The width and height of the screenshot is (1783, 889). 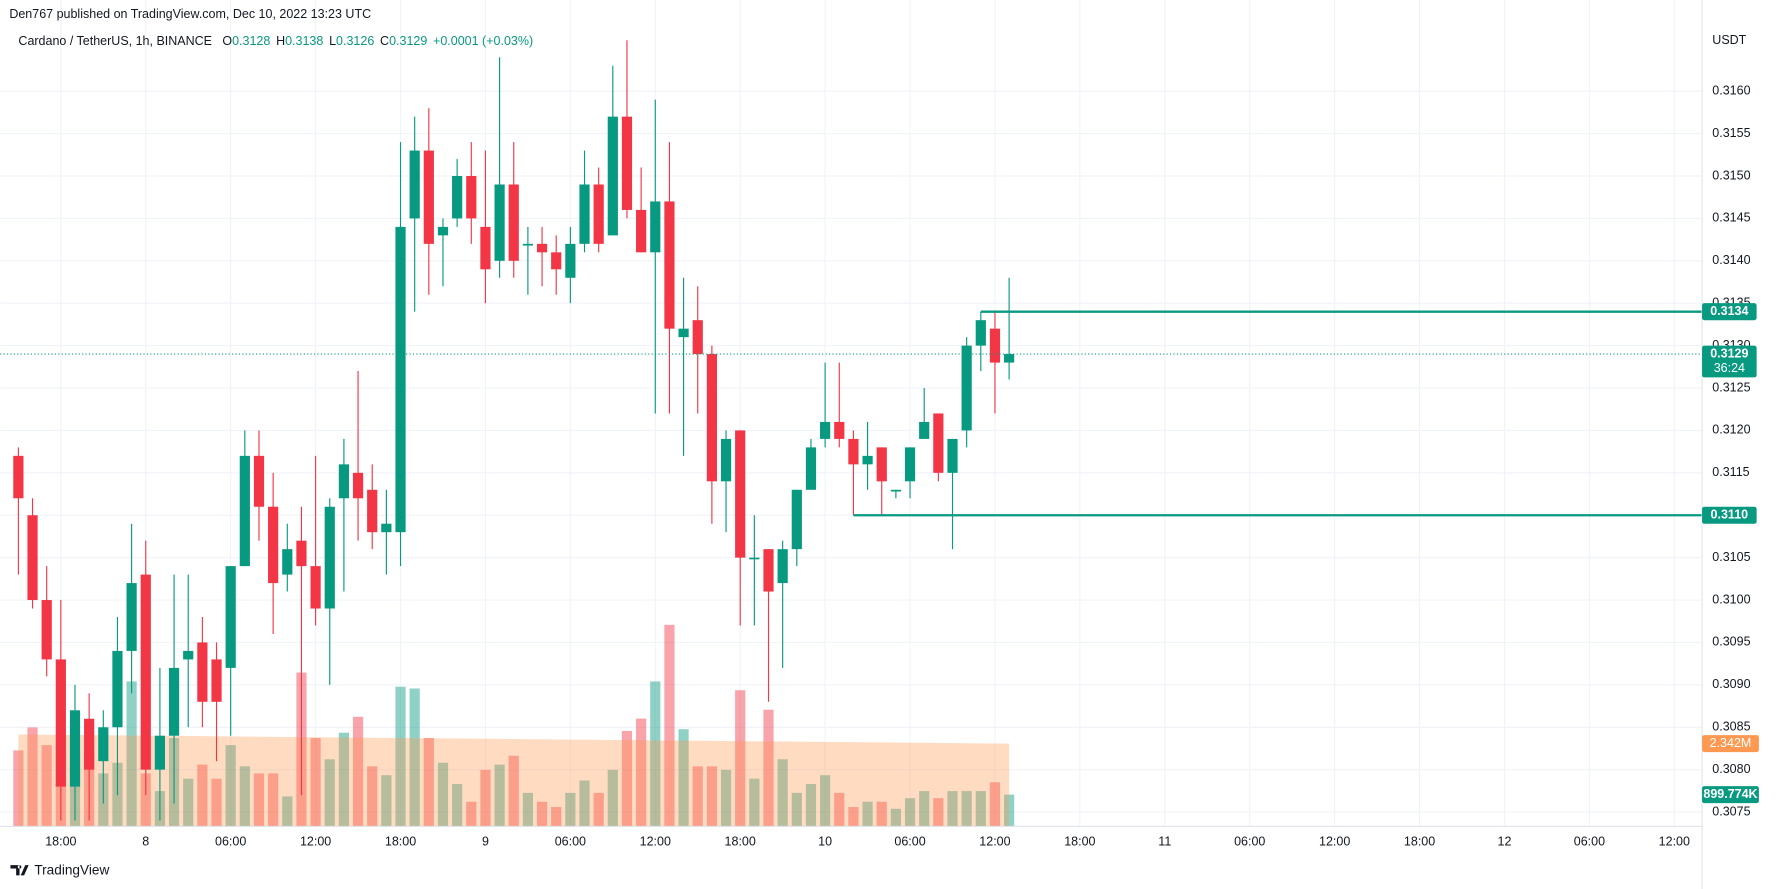 I want to click on y-tick-label: 0.3160, so click(x=1731, y=90).